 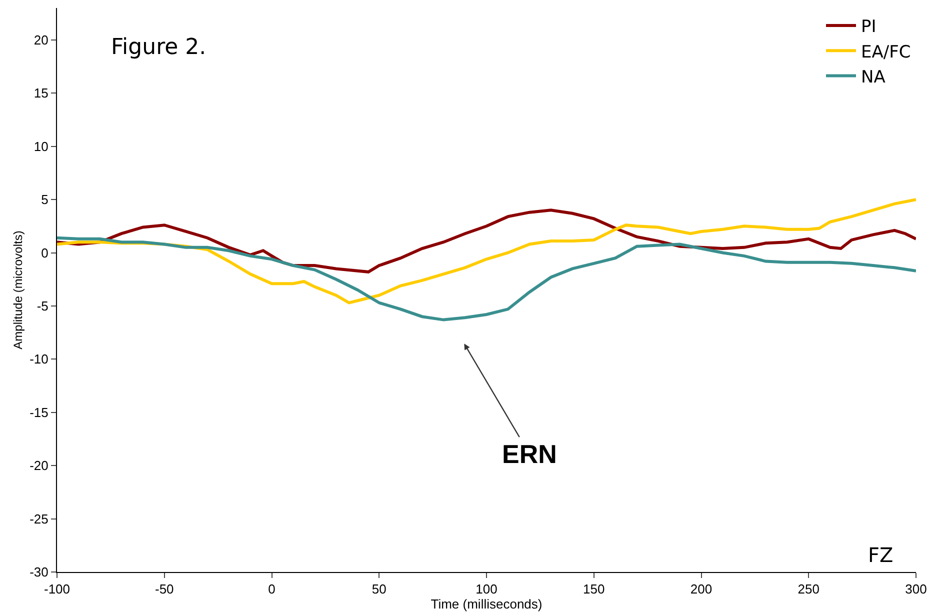 I want to click on x-tick-label: 150, so click(x=594, y=589).